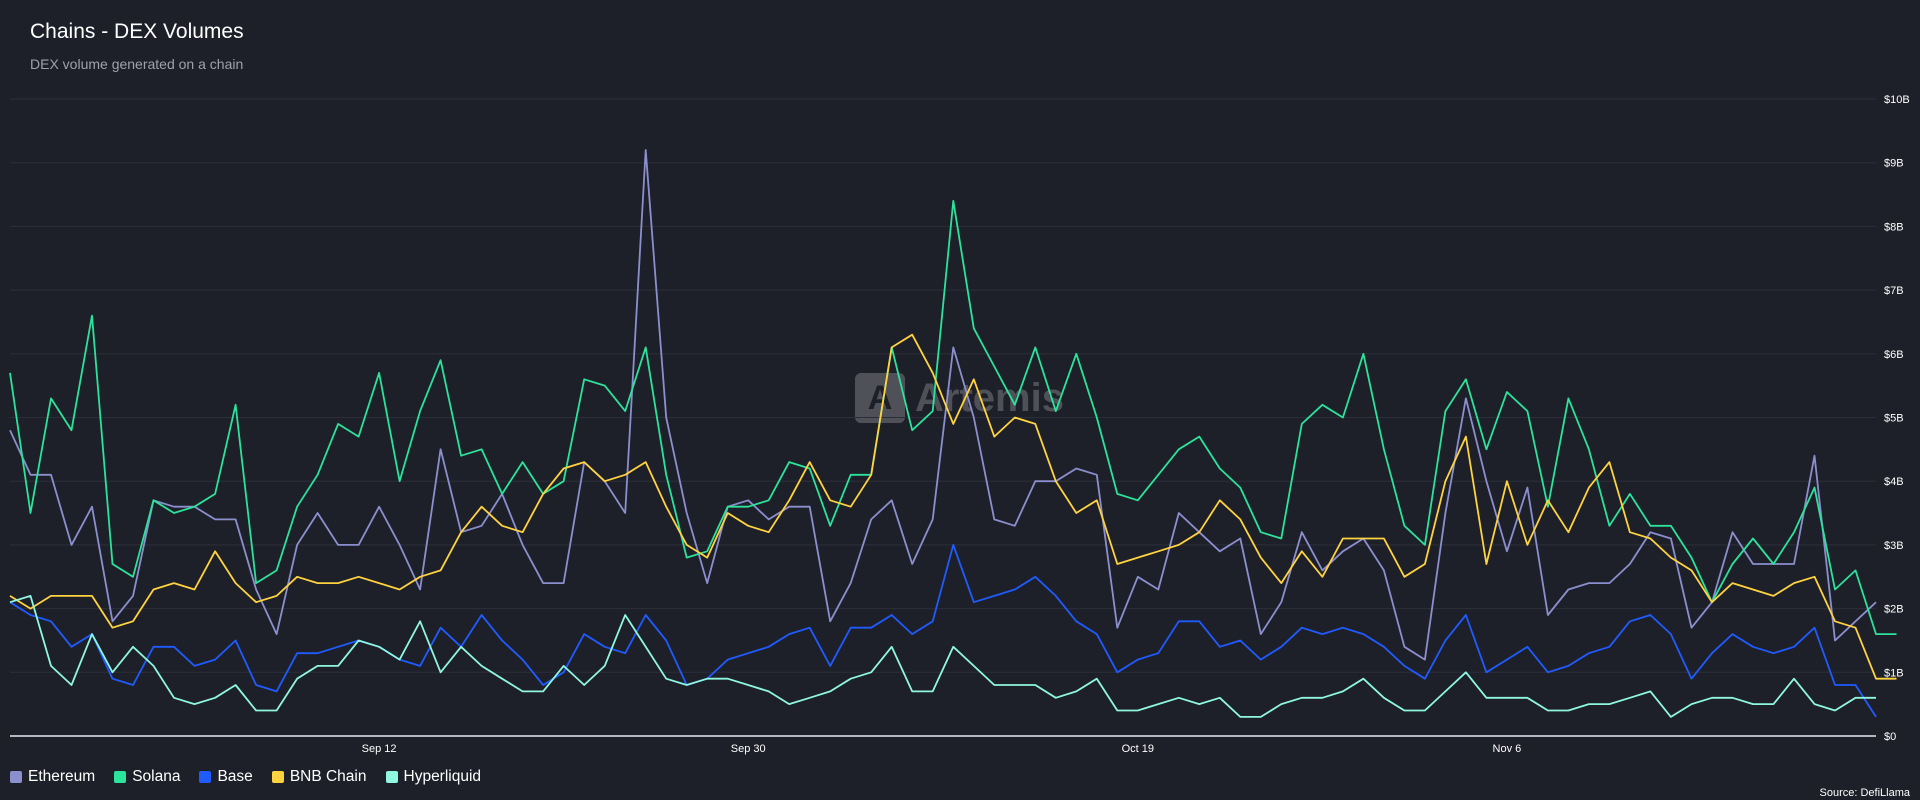  I want to click on y-axis: $0 $1B $2B $3B $4B $5B $6B $7B $8B $9B $10B, so click(1897, 418).